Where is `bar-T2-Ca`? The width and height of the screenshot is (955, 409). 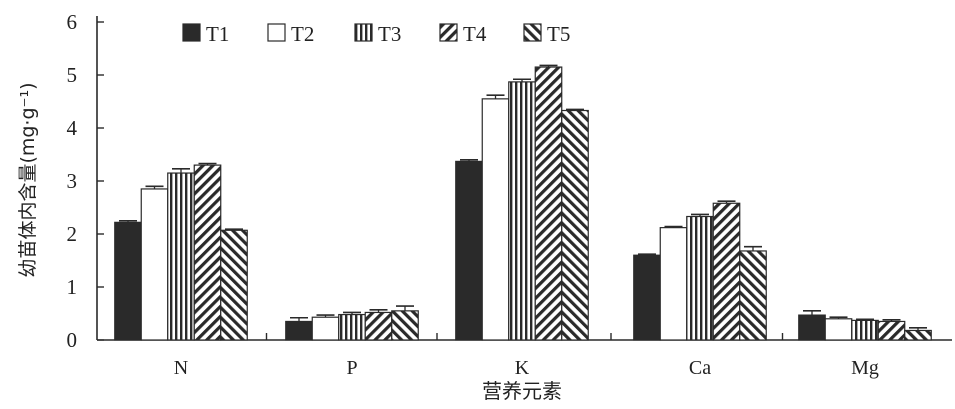
bar-T2-Ca is located at coordinates (673, 284).